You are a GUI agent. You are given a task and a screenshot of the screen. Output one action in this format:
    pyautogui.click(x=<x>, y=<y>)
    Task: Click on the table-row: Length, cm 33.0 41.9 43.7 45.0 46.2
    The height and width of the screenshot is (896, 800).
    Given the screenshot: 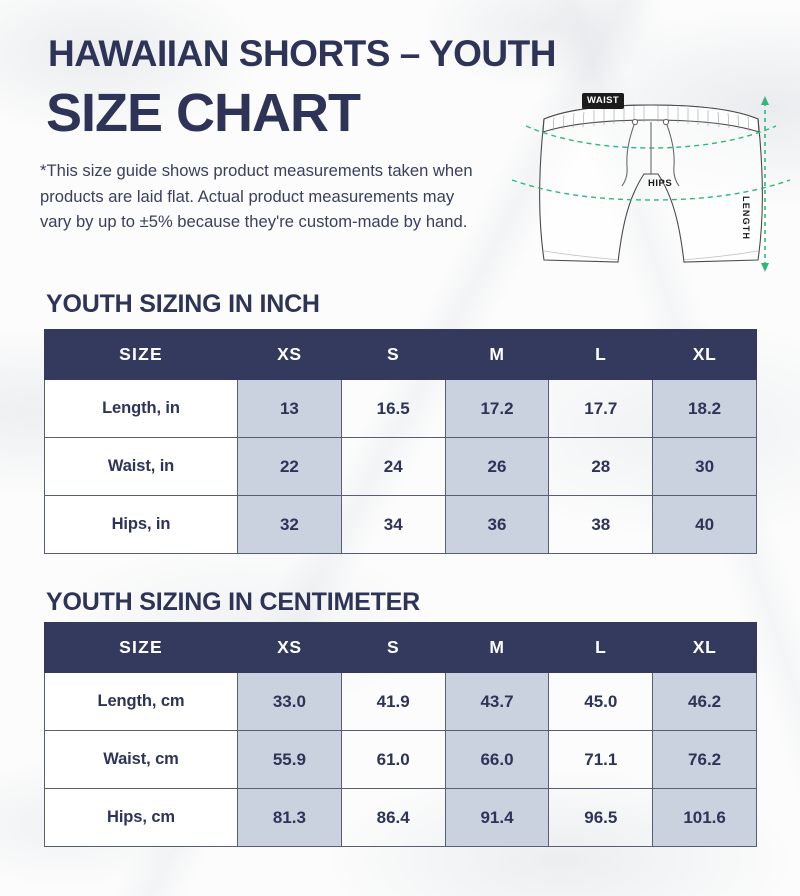 What is the action you would take?
    pyautogui.click(x=400, y=701)
    